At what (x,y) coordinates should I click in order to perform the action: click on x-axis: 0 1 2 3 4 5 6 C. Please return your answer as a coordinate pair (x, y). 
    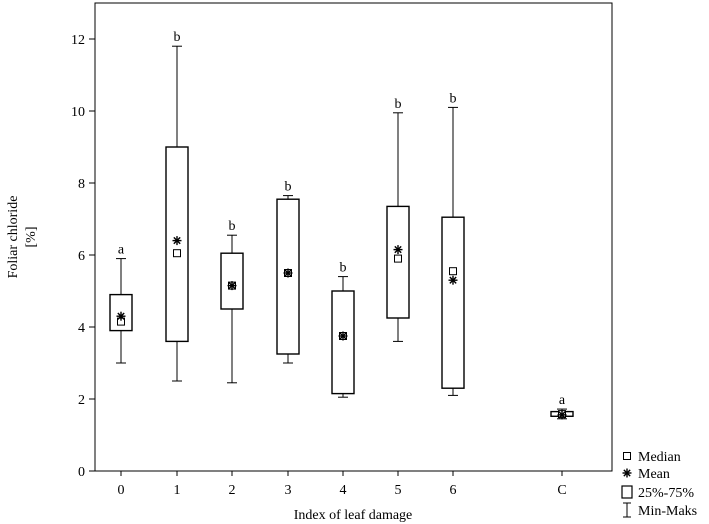
    Looking at the image, I should click on (342, 484).